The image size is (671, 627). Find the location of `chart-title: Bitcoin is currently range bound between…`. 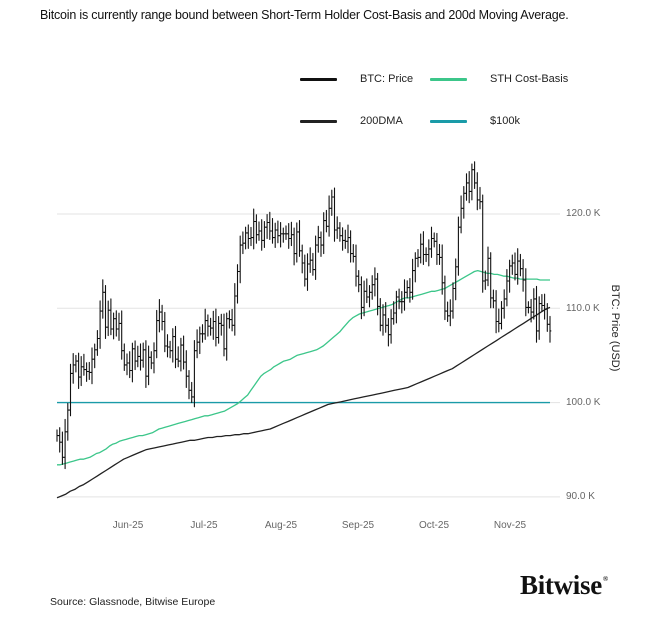

chart-title: Bitcoin is currently range bound between… is located at coordinates (304, 15).